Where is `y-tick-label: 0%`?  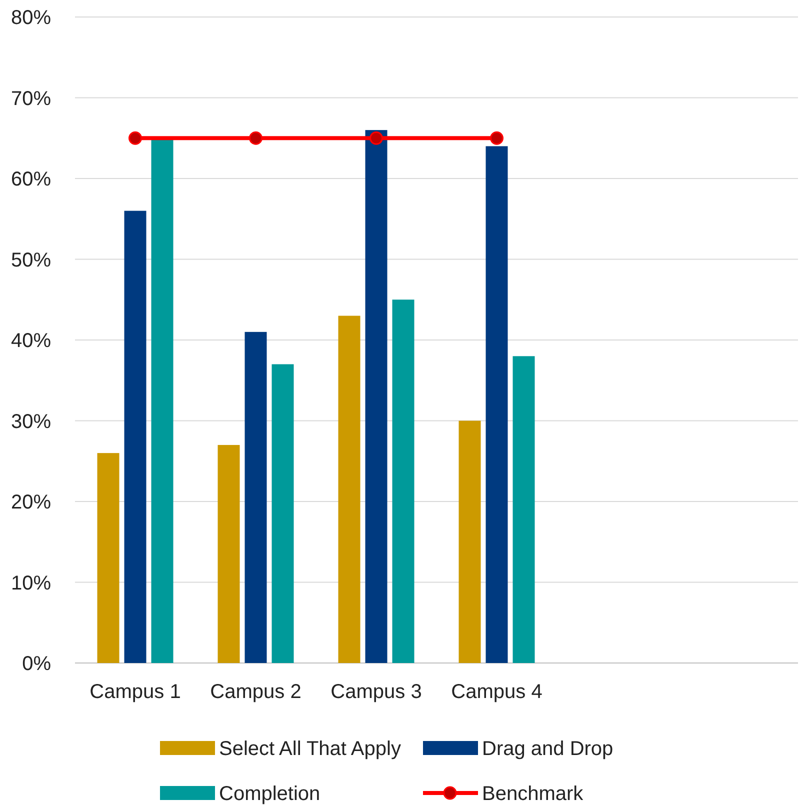
y-tick-label: 0% is located at coordinates (37, 664).